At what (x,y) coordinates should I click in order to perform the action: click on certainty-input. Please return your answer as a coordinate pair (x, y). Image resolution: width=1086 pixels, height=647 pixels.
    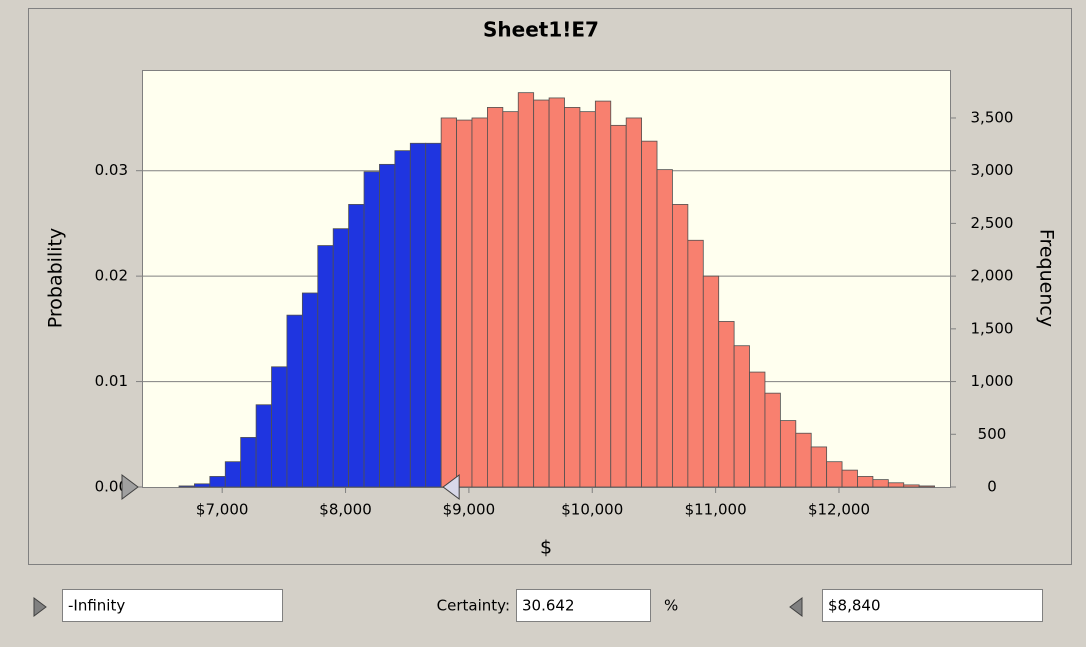
    Looking at the image, I should click on (583, 605).